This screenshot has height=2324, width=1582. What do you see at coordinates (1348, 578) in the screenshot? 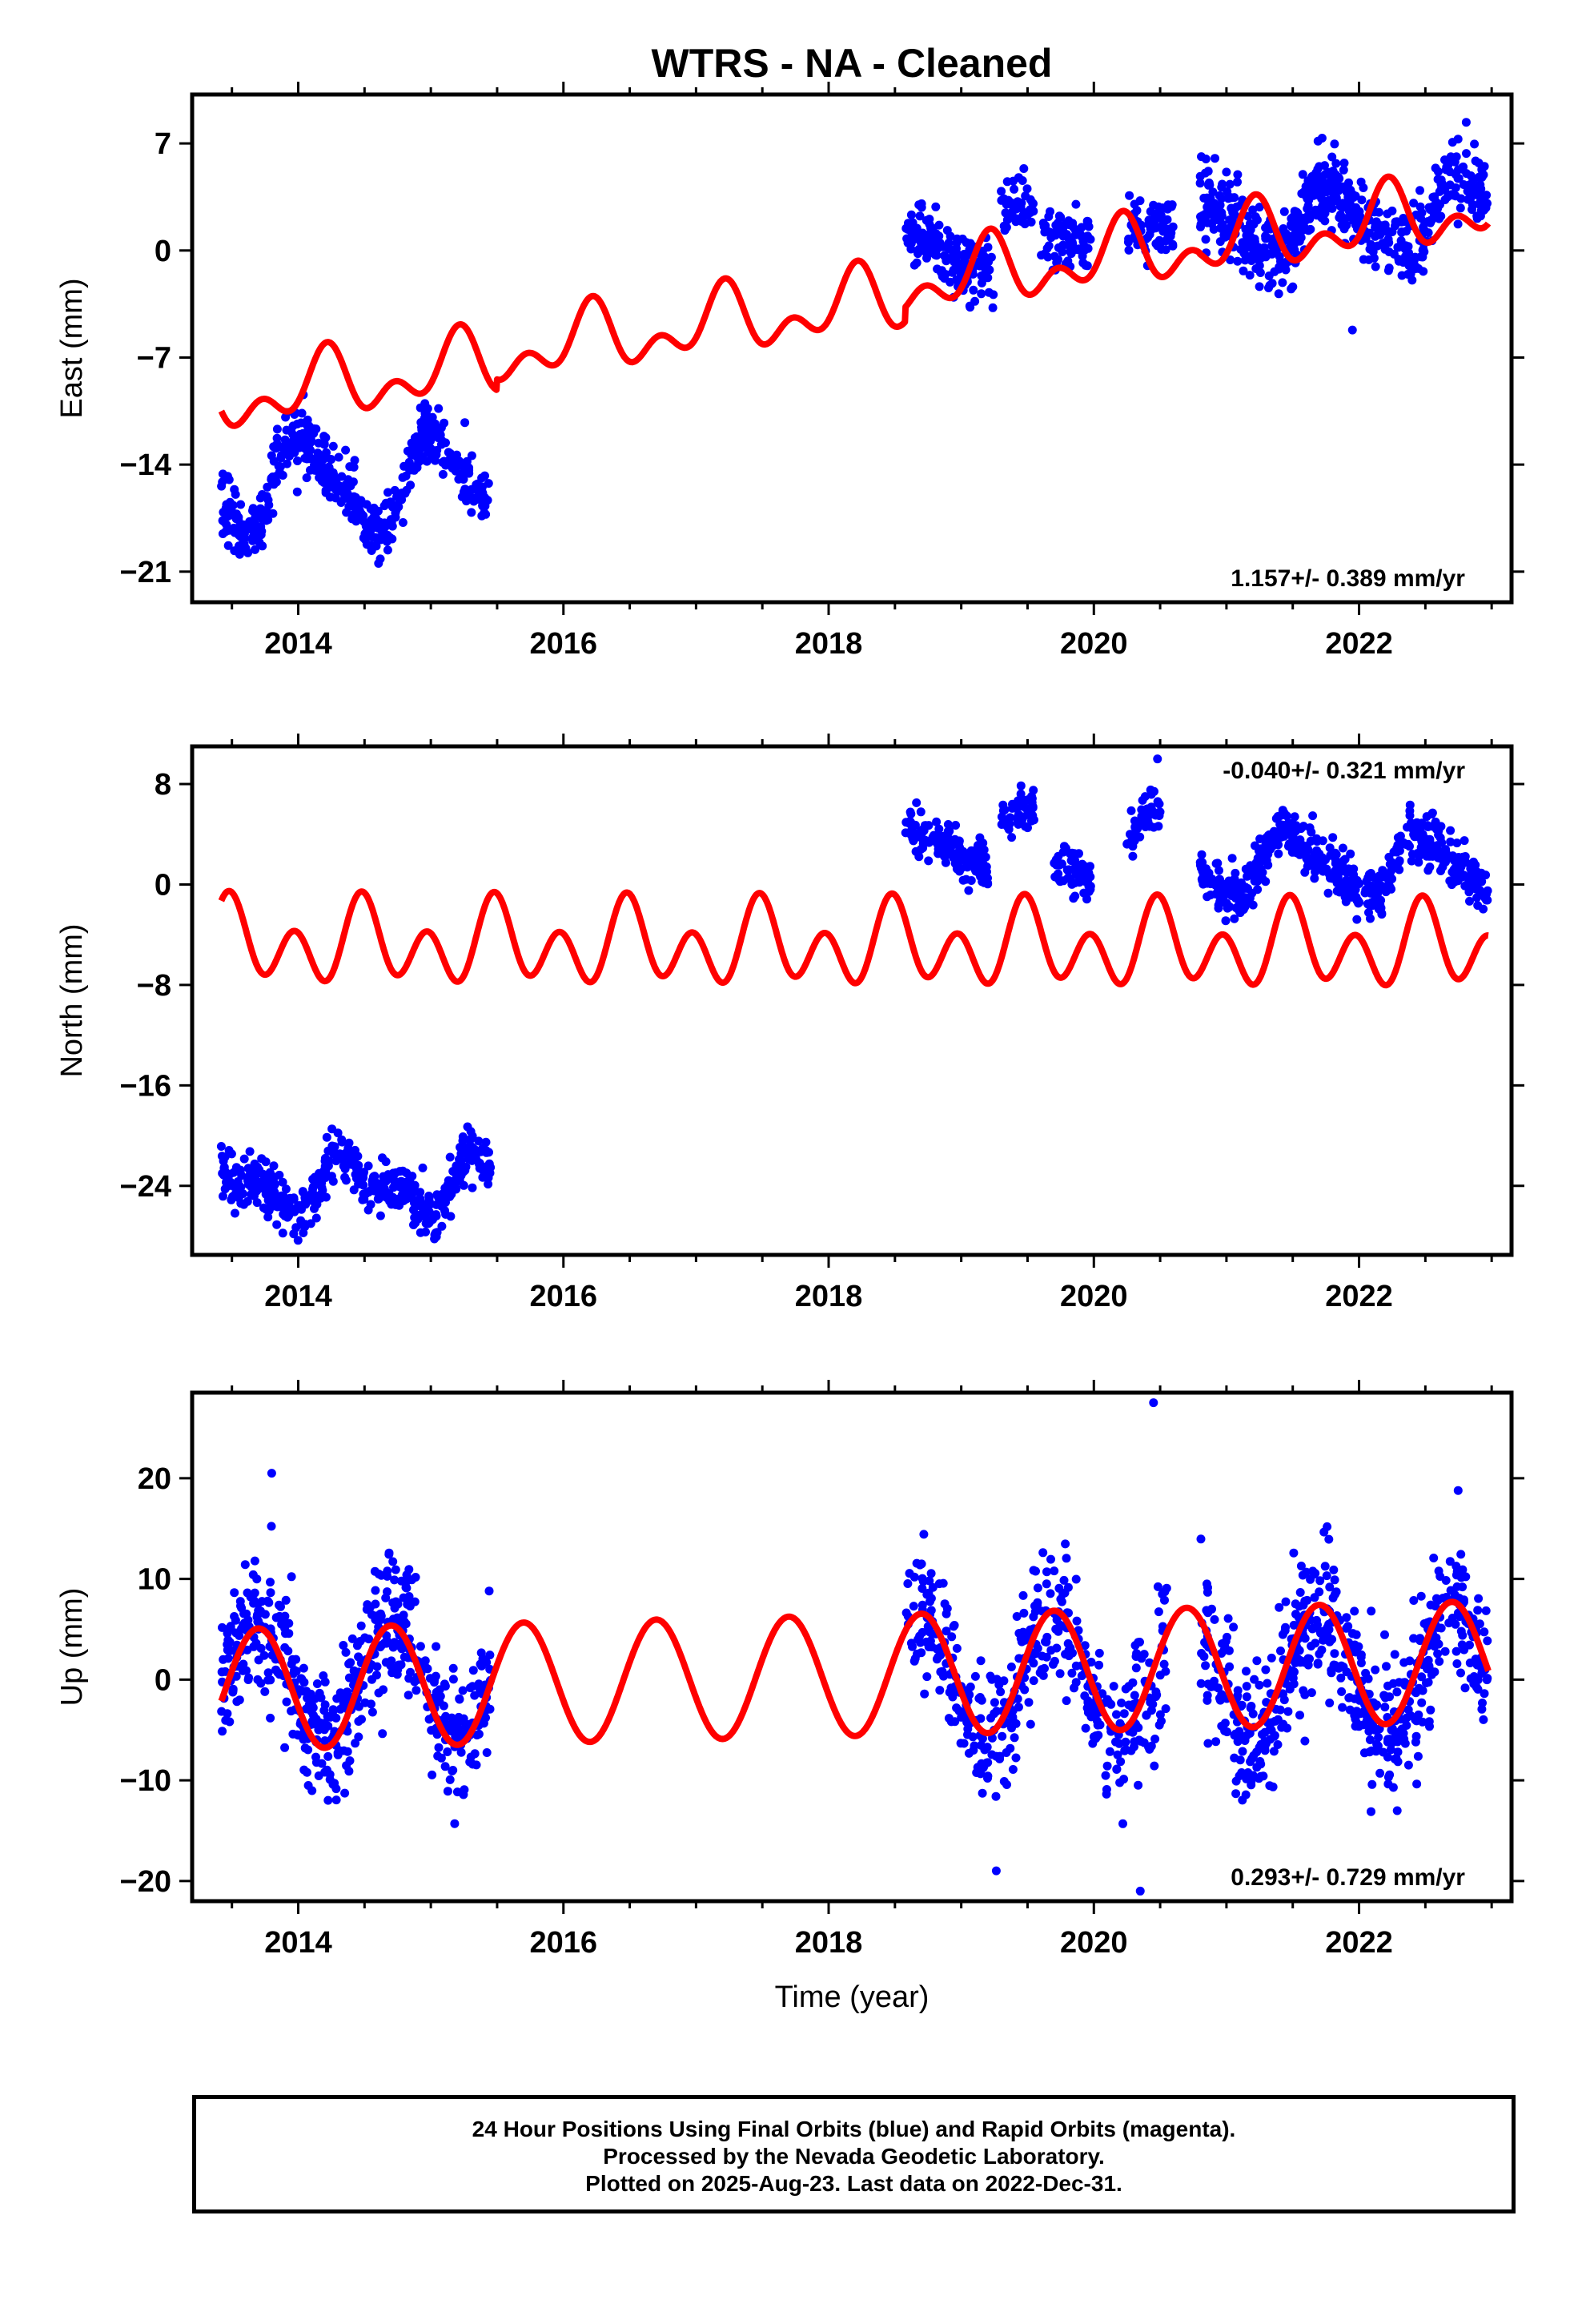
I see `velocity-label: 1.157+/- 0.389 mm/yr` at bounding box center [1348, 578].